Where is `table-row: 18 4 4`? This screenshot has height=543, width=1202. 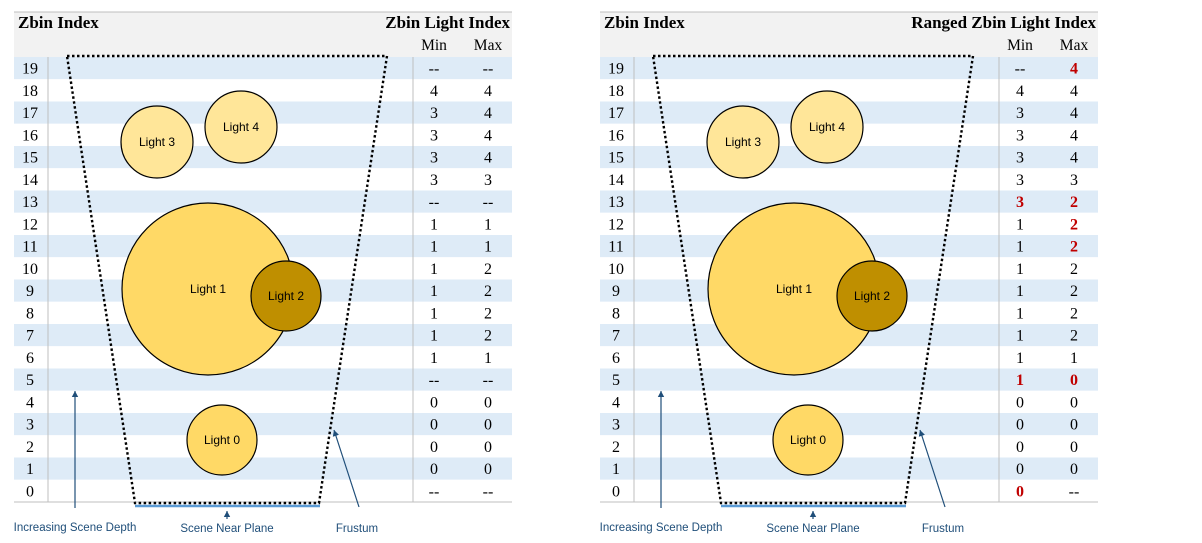
table-row: 18 4 4 is located at coordinates (263, 90).